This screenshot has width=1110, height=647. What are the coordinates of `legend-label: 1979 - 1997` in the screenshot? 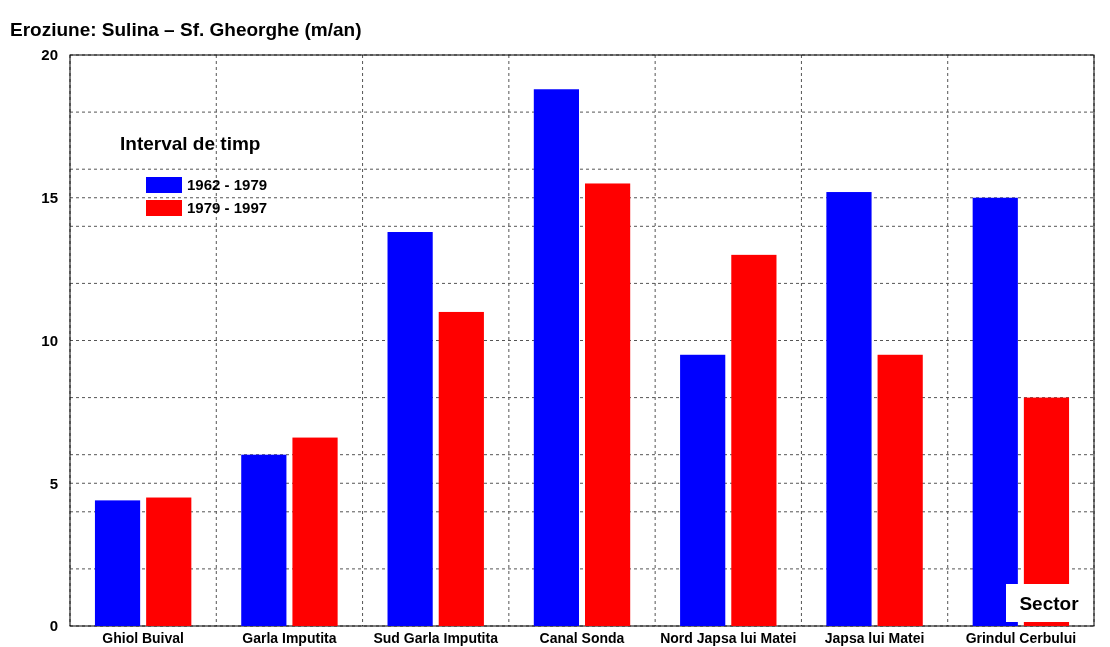 It's located at (227, 207).